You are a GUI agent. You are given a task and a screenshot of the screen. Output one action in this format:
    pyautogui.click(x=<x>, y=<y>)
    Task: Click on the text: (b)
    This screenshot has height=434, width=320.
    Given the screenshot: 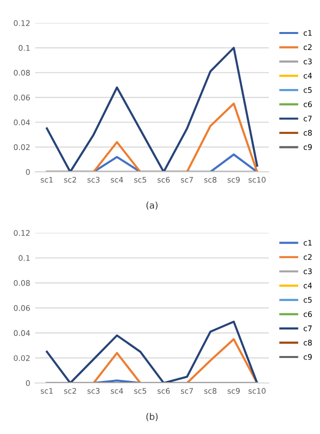 What is the action you would take?
    pyautogui.click(x=152, y=417)
    